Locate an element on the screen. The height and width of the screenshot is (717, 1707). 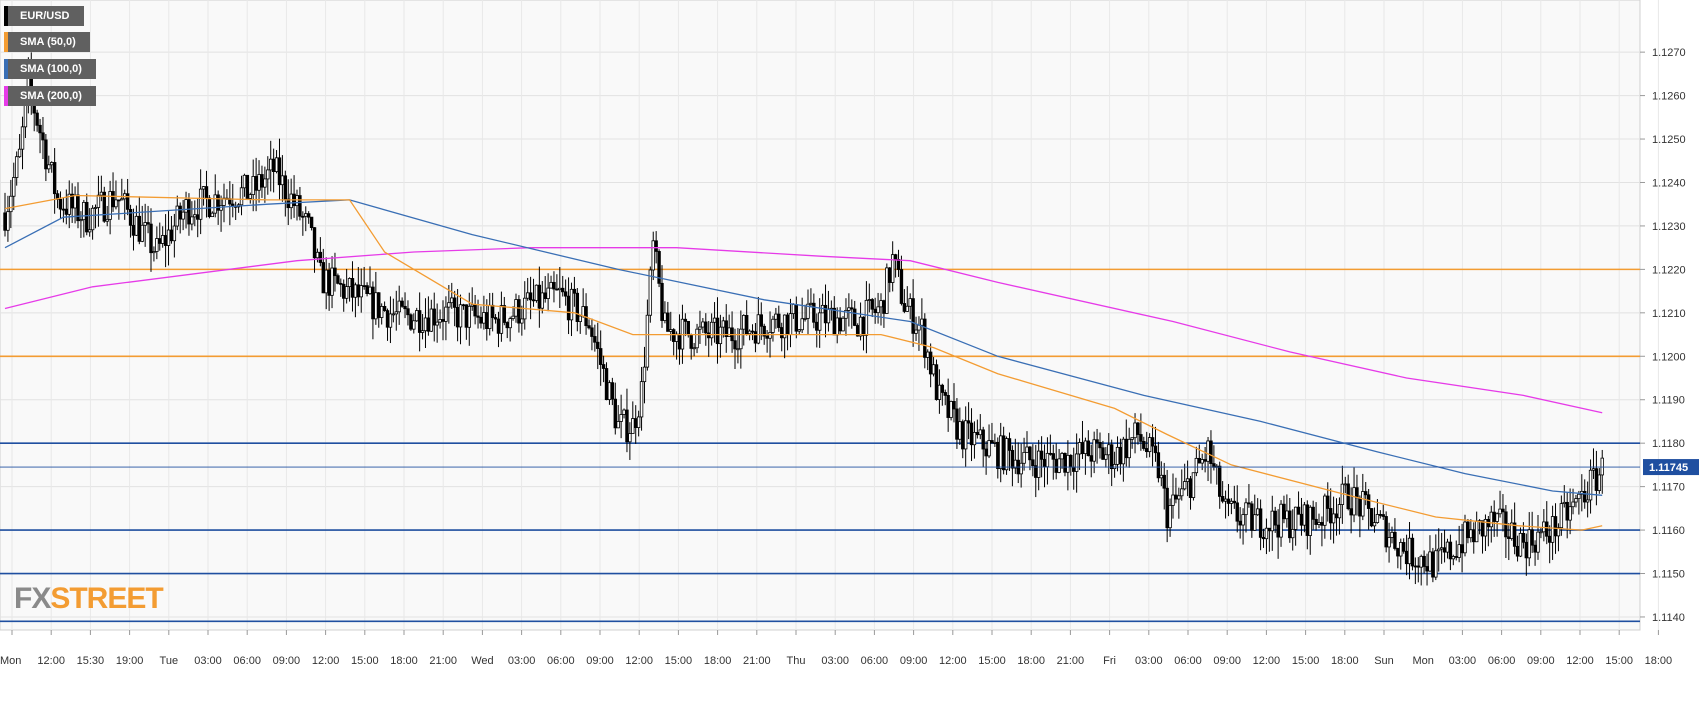
x-tick-label: 18:00 is located at coordinates (718, 661).